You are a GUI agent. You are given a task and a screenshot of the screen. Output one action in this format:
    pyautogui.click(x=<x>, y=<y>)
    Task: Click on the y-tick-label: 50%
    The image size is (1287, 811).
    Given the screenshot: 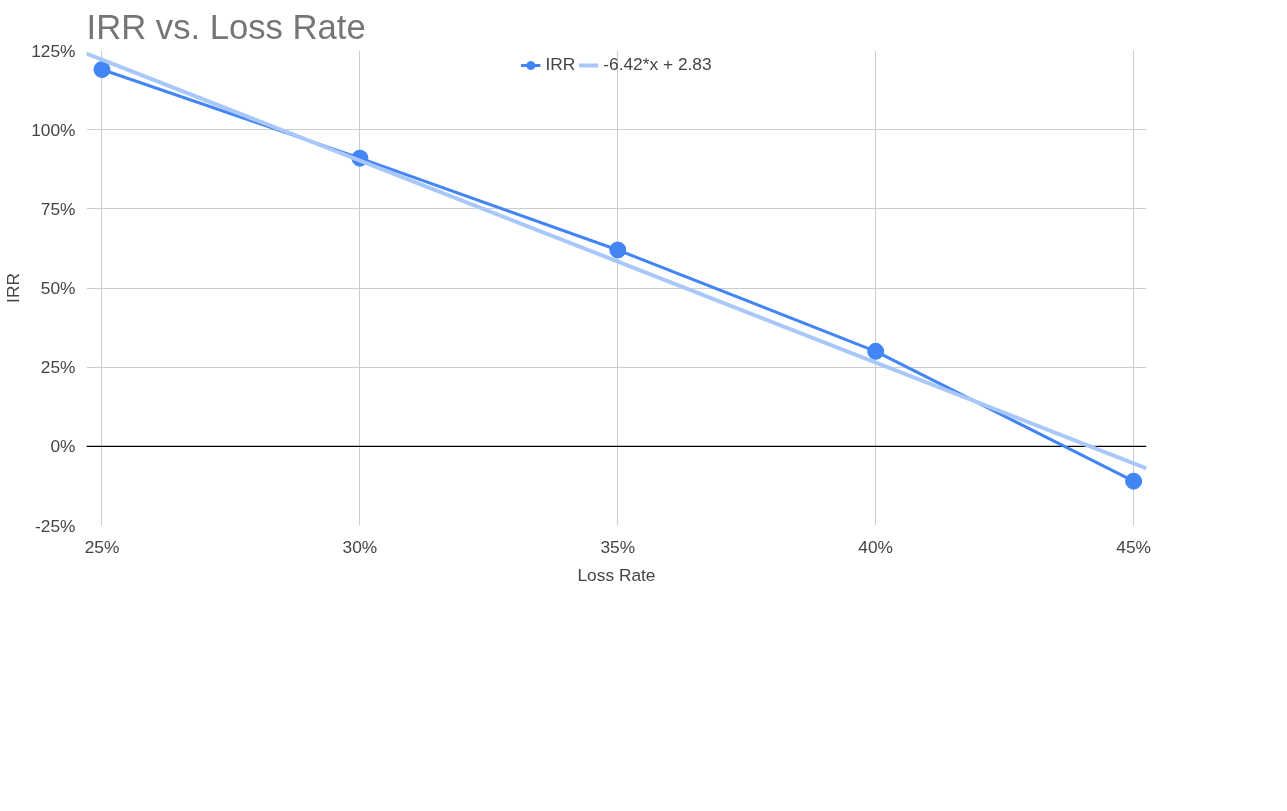 What is the action you would take?
    pyautogui.click(x=58, y=288)
    